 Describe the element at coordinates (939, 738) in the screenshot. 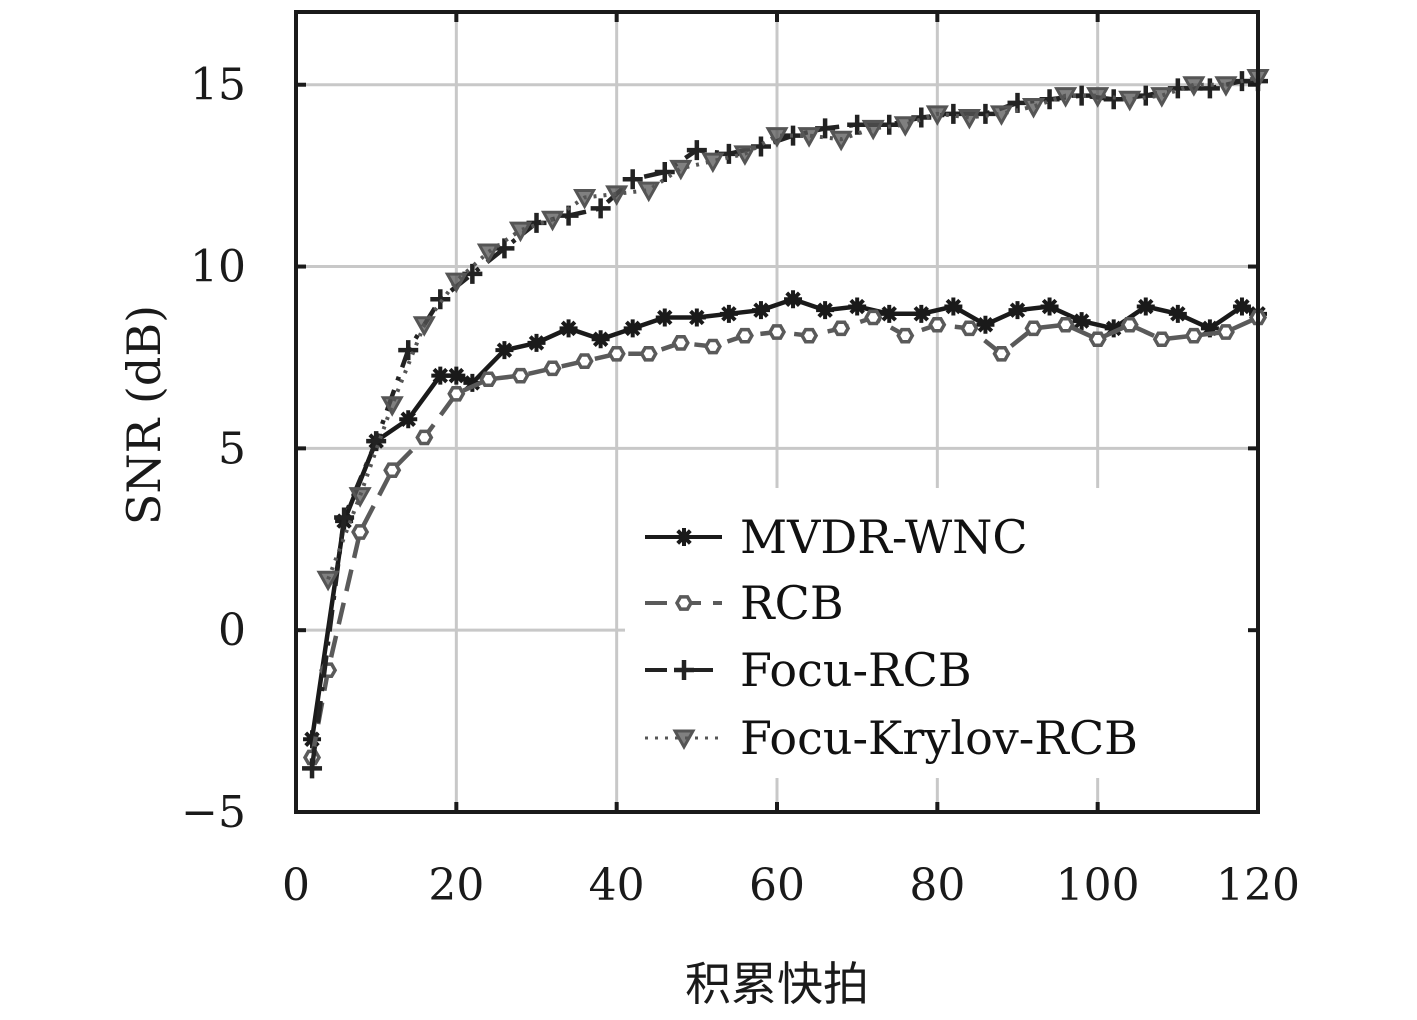

I see `legend-label-3: Focu-Krylov-RCB` at that location.